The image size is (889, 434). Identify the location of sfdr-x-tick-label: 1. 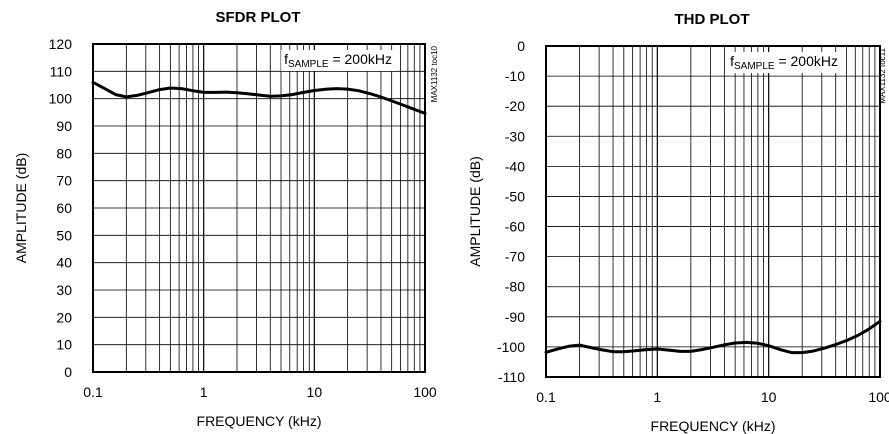
(204, 392).